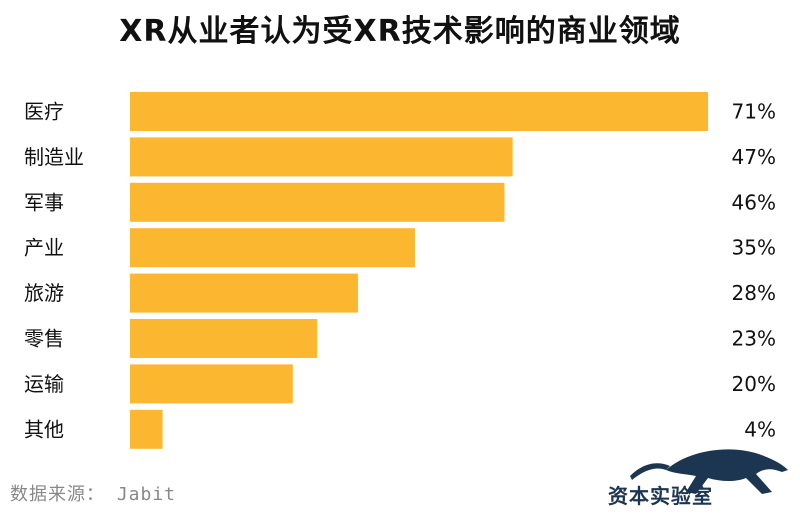 The image size is (800, 519). Describe the element at coordinates (754, 293) in the screenshot. I see `value-label-5: 28%` at that location.